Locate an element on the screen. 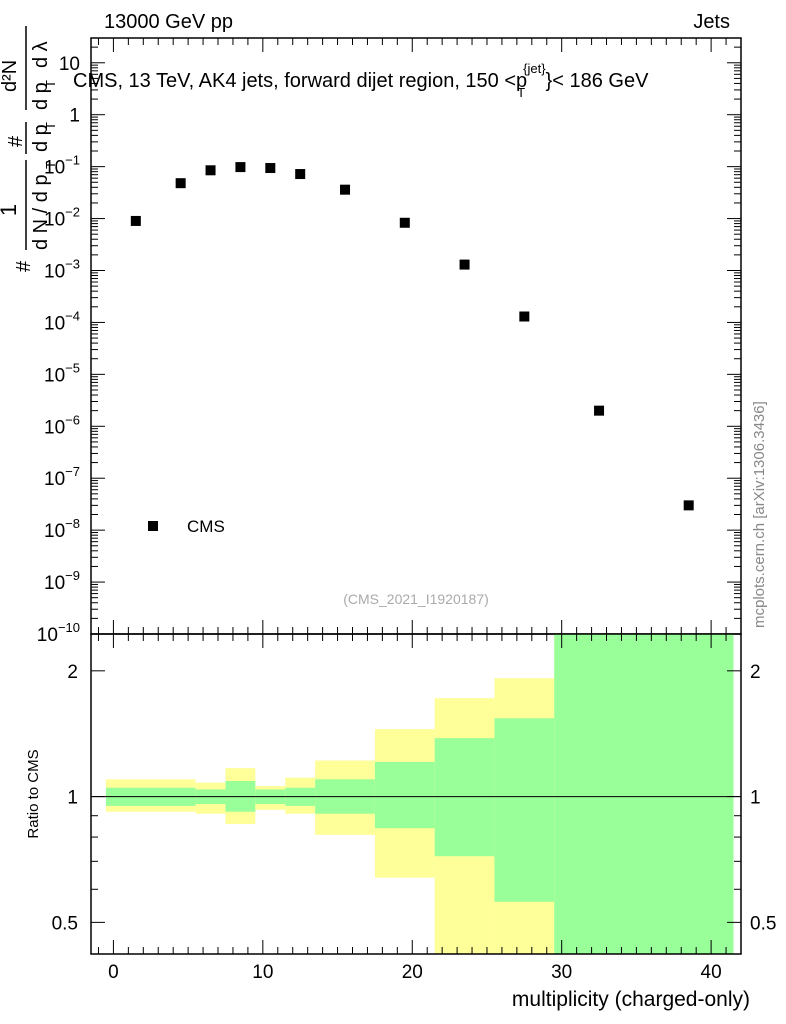 This screenshot has width=786, height=1024. x-tick-label: 0 is located at coordinates (113, 972).